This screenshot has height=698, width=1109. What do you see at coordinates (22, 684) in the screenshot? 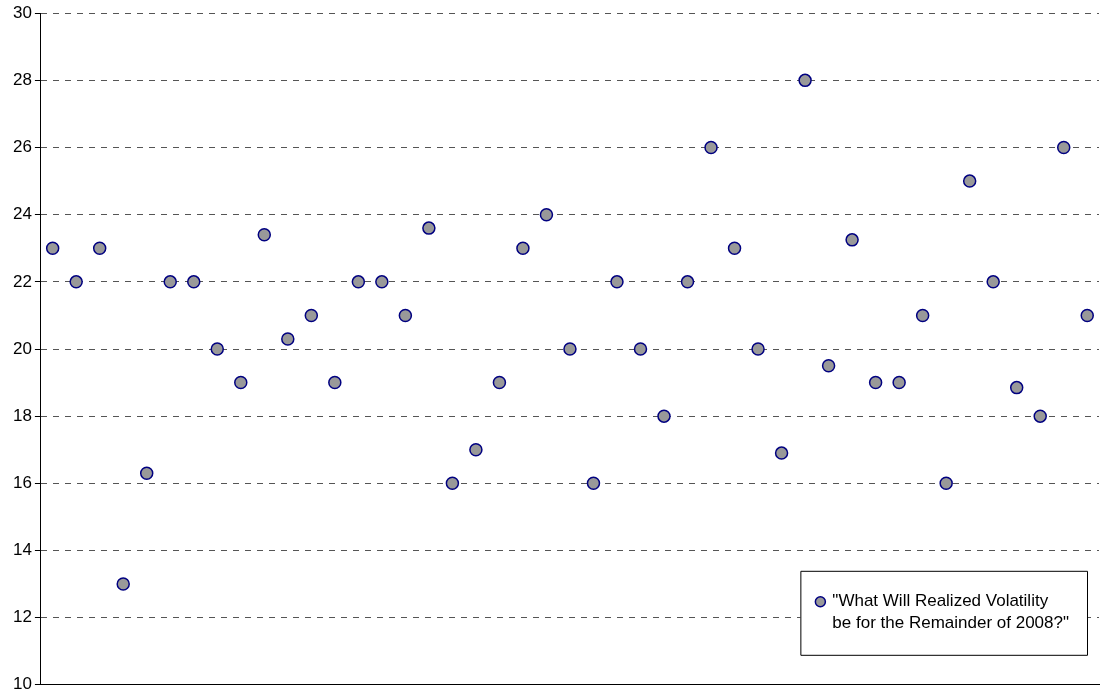
I see `y-tick-label: 10` at bounding box center [22, 684].